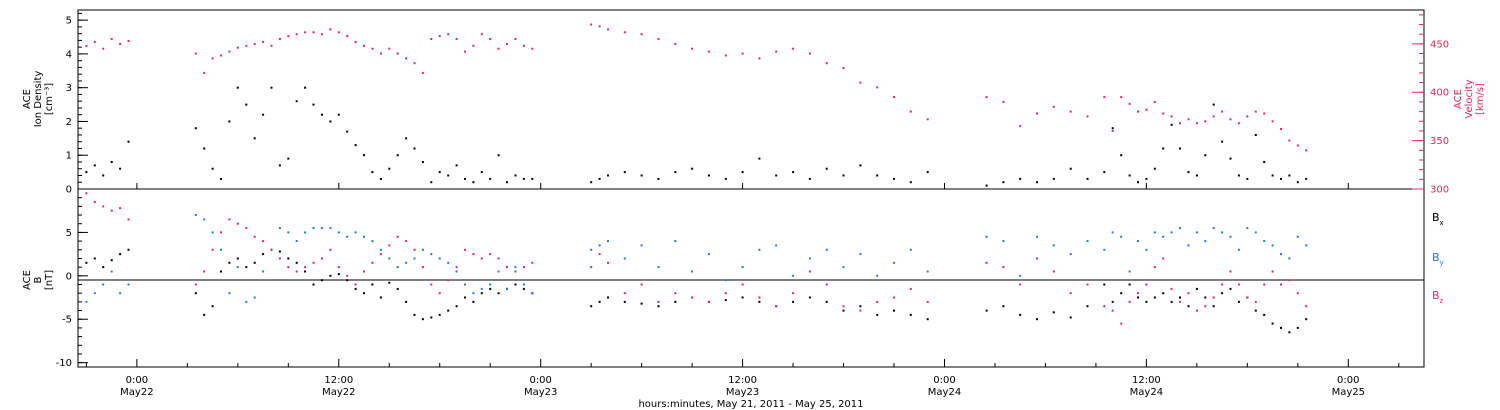 This screenshot has width=1500, height=410. I want to click on legend-bx-sub: x, so click(1442, 223).